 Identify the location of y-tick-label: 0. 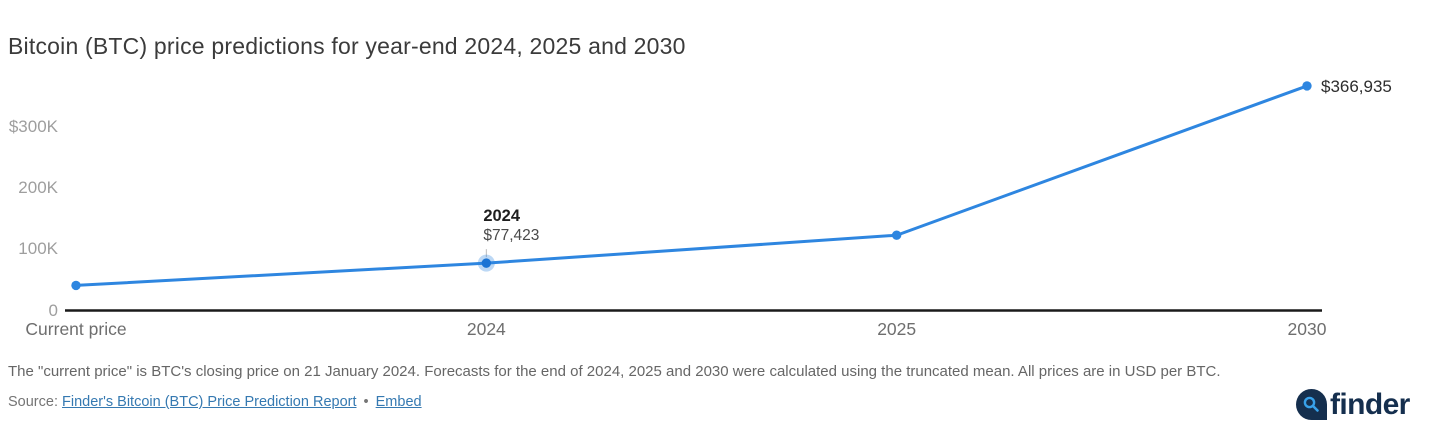
(53, 310).